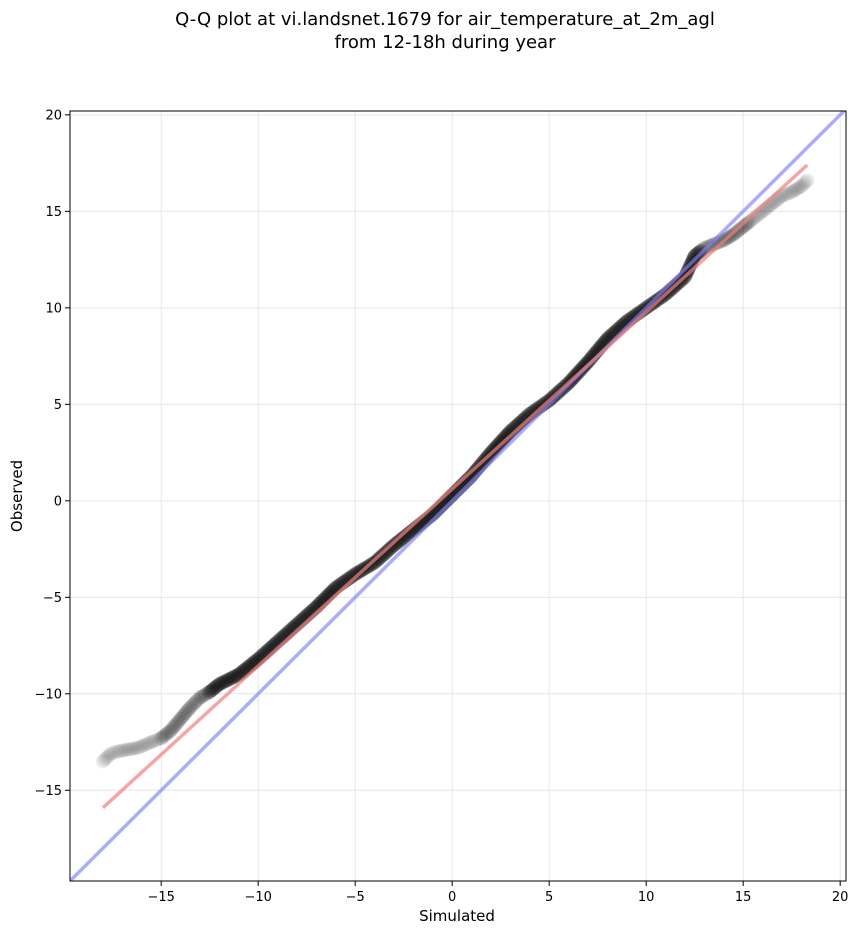 The width and height of the screenshot is (860, 934). I want to click on y-tick-label: 10, so click(53, 308).